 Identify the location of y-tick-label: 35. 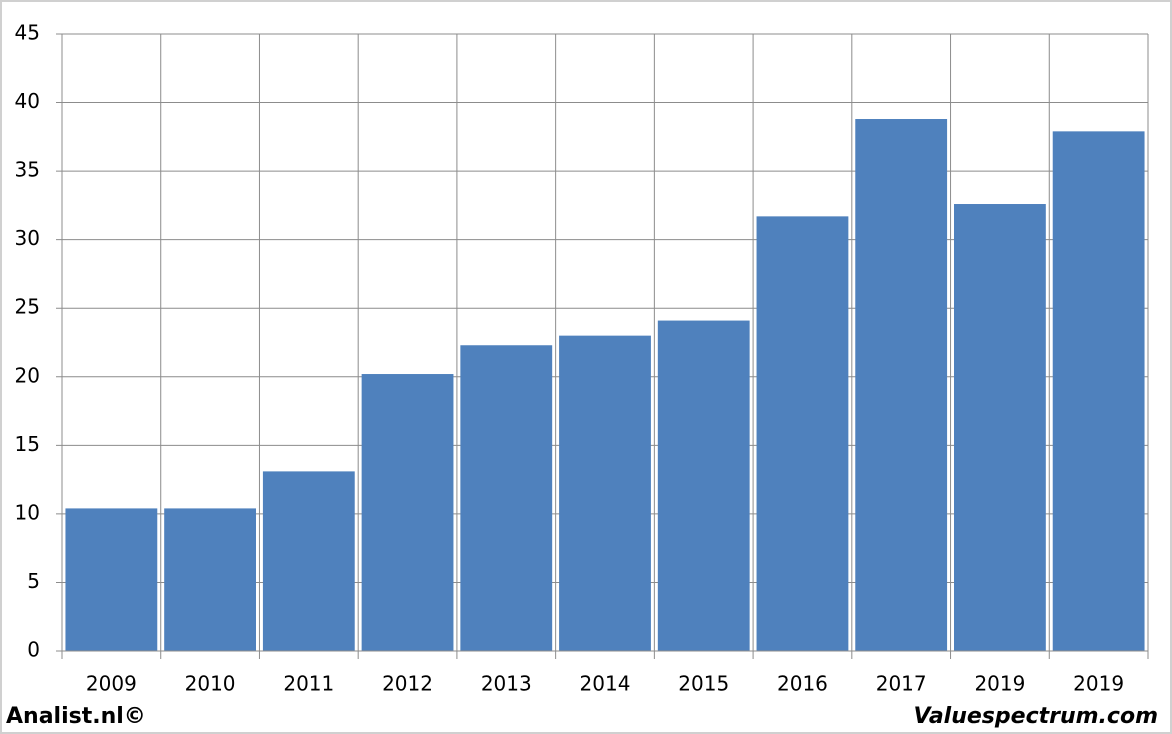
(27, 170).